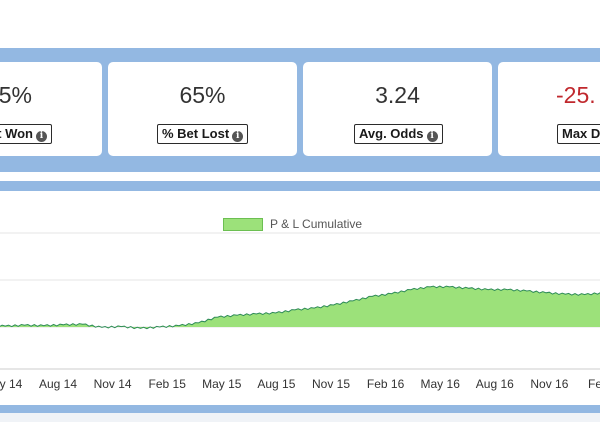  Describe the element at coordinates (16, 95) in the screenshot. I see `stat-value: 5%` at that location.